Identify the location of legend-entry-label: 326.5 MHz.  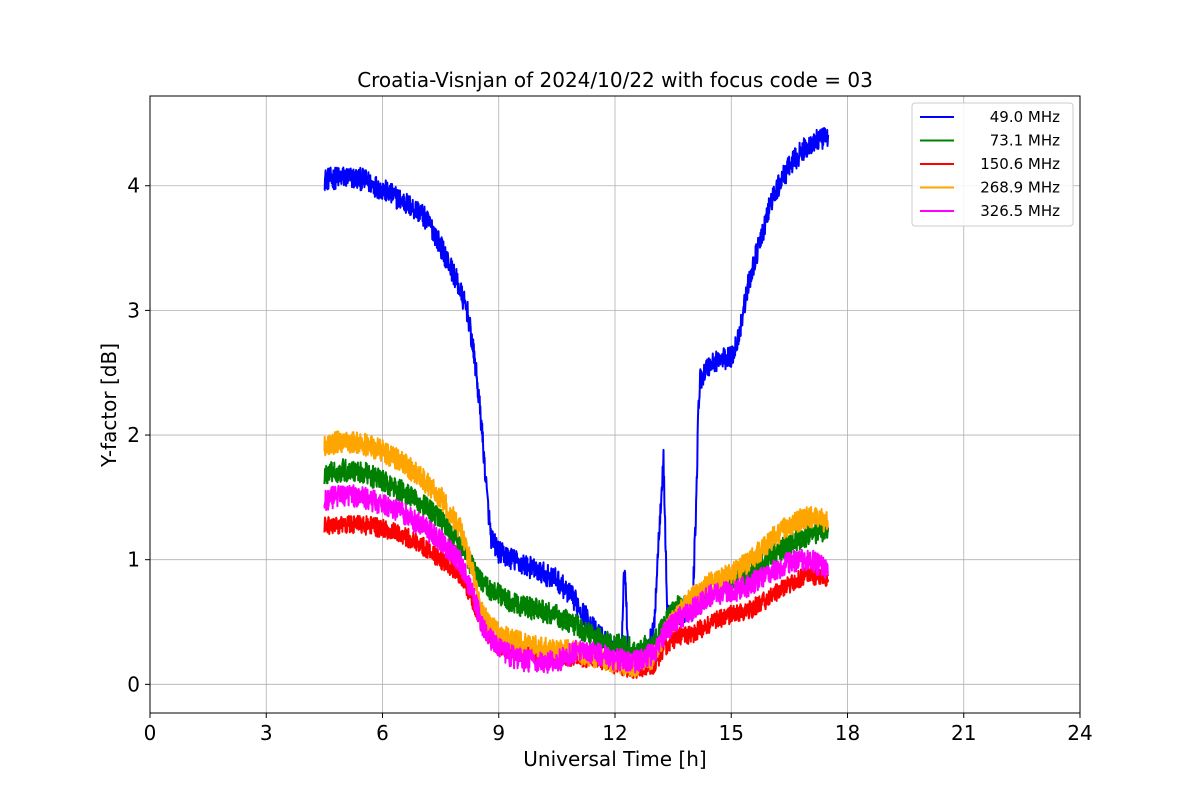
(1020, 211).